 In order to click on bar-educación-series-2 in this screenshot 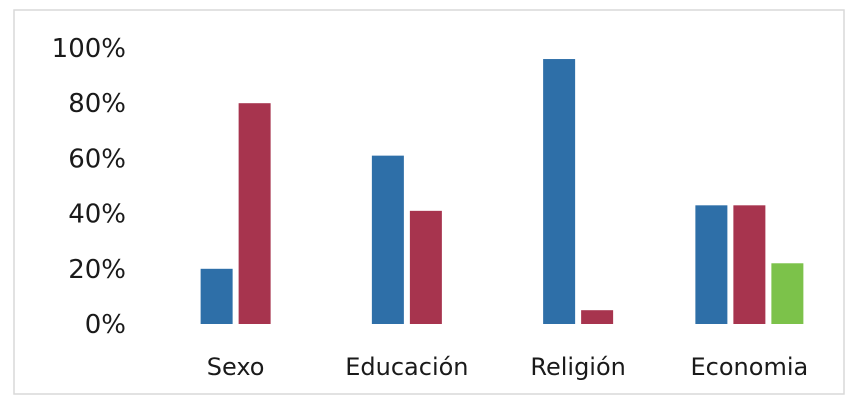, I will do `click(425, 267)`.